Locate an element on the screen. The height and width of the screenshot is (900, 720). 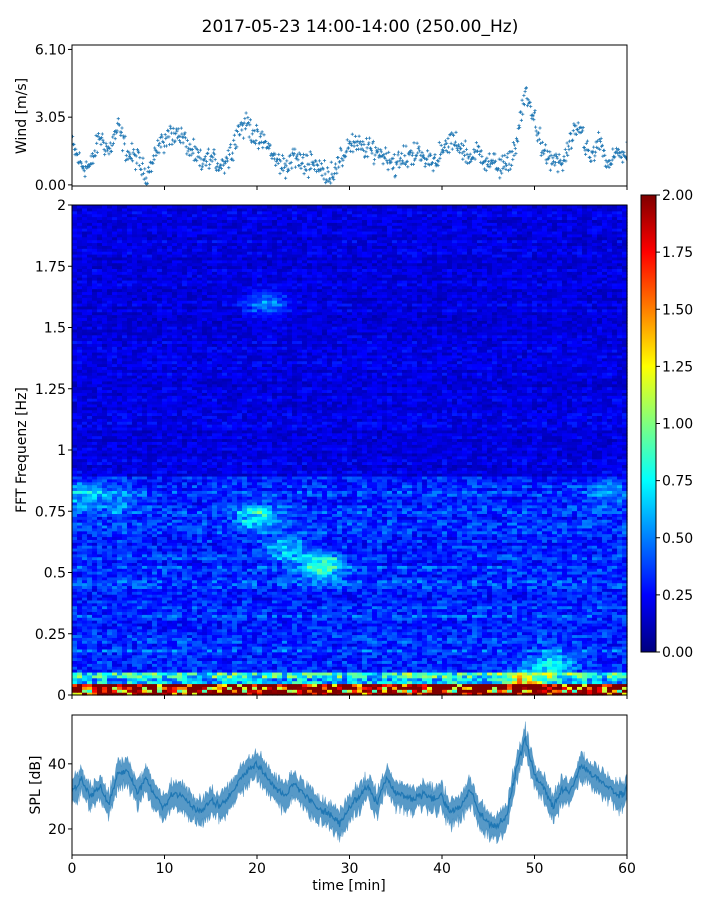
wind-ylabel: Wind [m/s] is located at coordinates (22, 116).